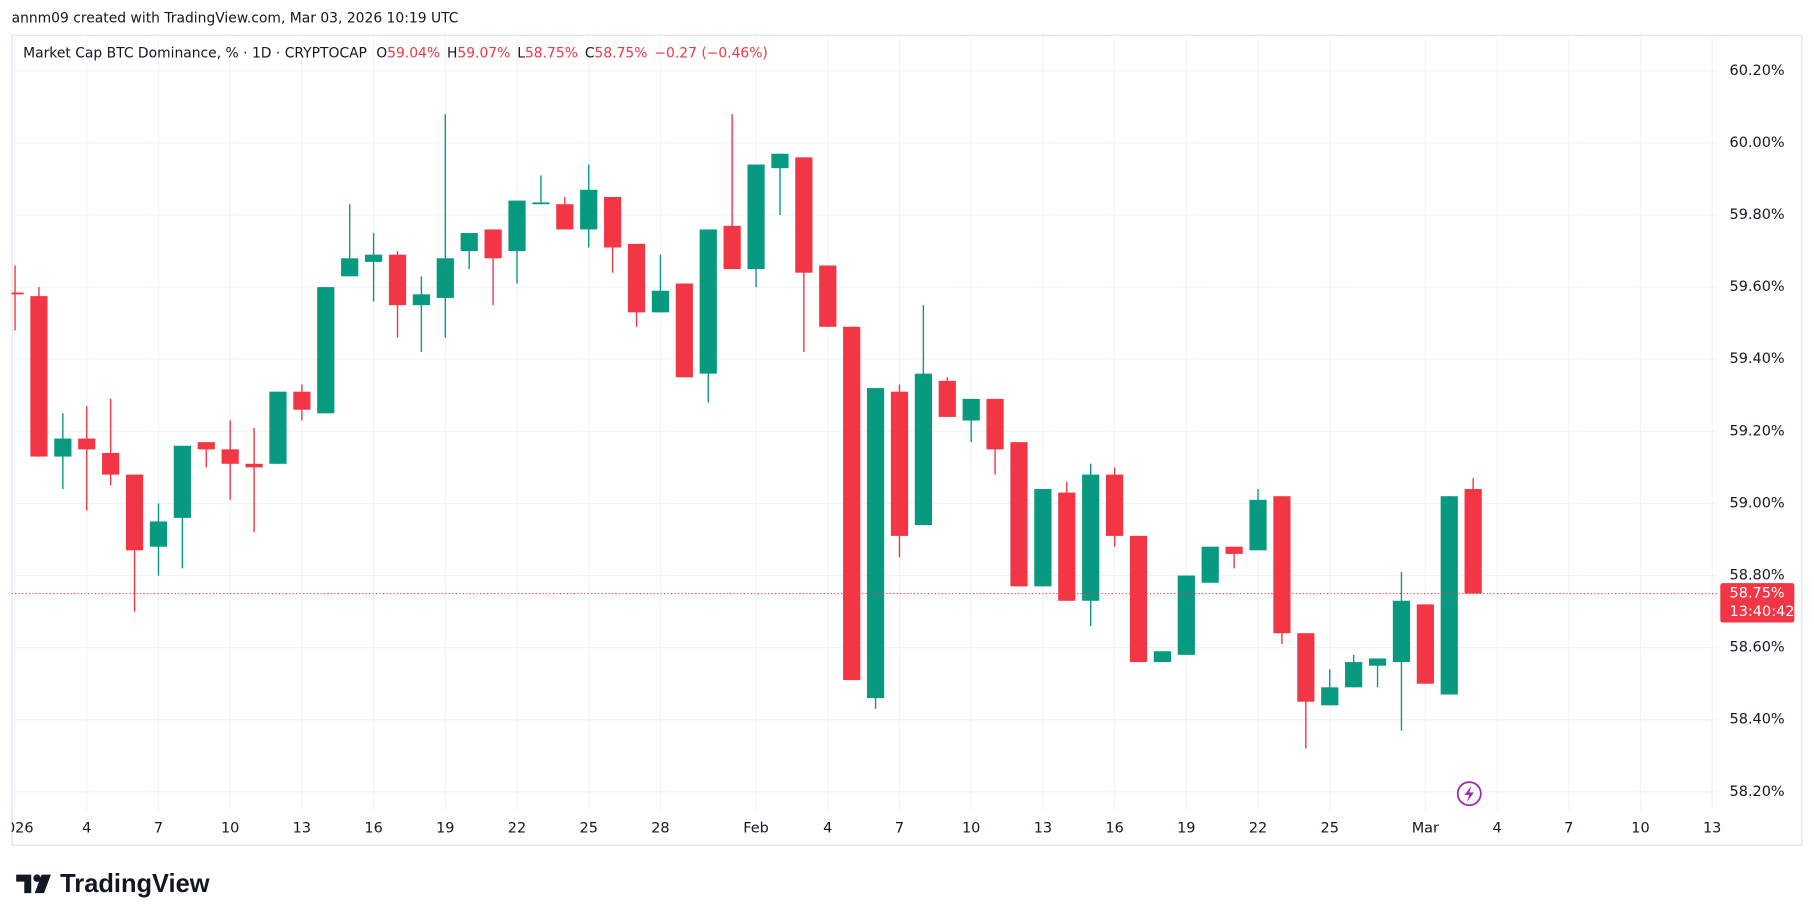 The image size is (1814, 921). I want to click on legend-change: −0.27 (−0.46%), so click(710, 53).